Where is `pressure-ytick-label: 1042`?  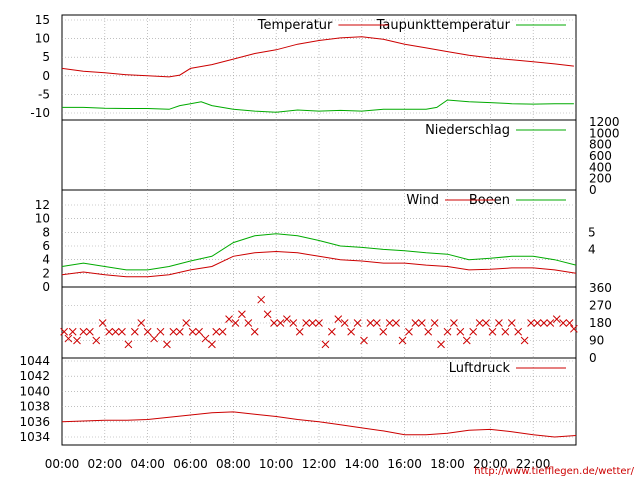 pressure-ytick-label: 1042 is located at coordinates (34, 376).